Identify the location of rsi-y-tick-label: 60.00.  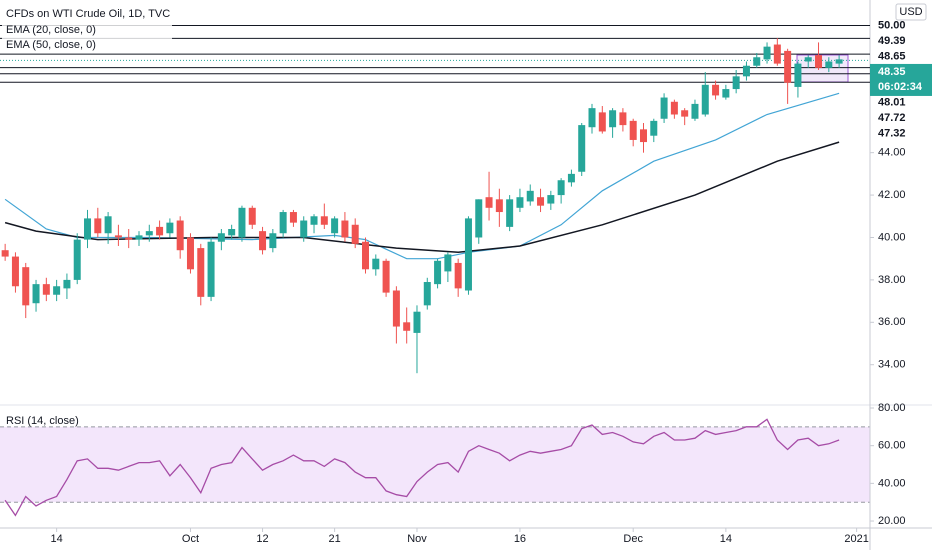
(892, 446).